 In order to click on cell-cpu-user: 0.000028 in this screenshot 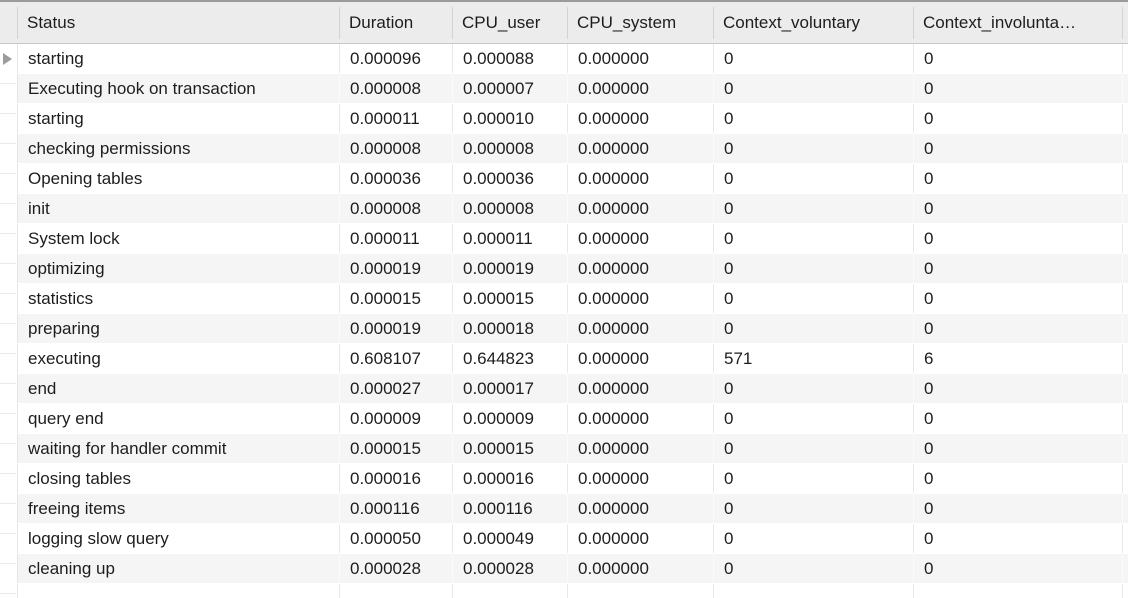, I will do `click(509, 568)`.